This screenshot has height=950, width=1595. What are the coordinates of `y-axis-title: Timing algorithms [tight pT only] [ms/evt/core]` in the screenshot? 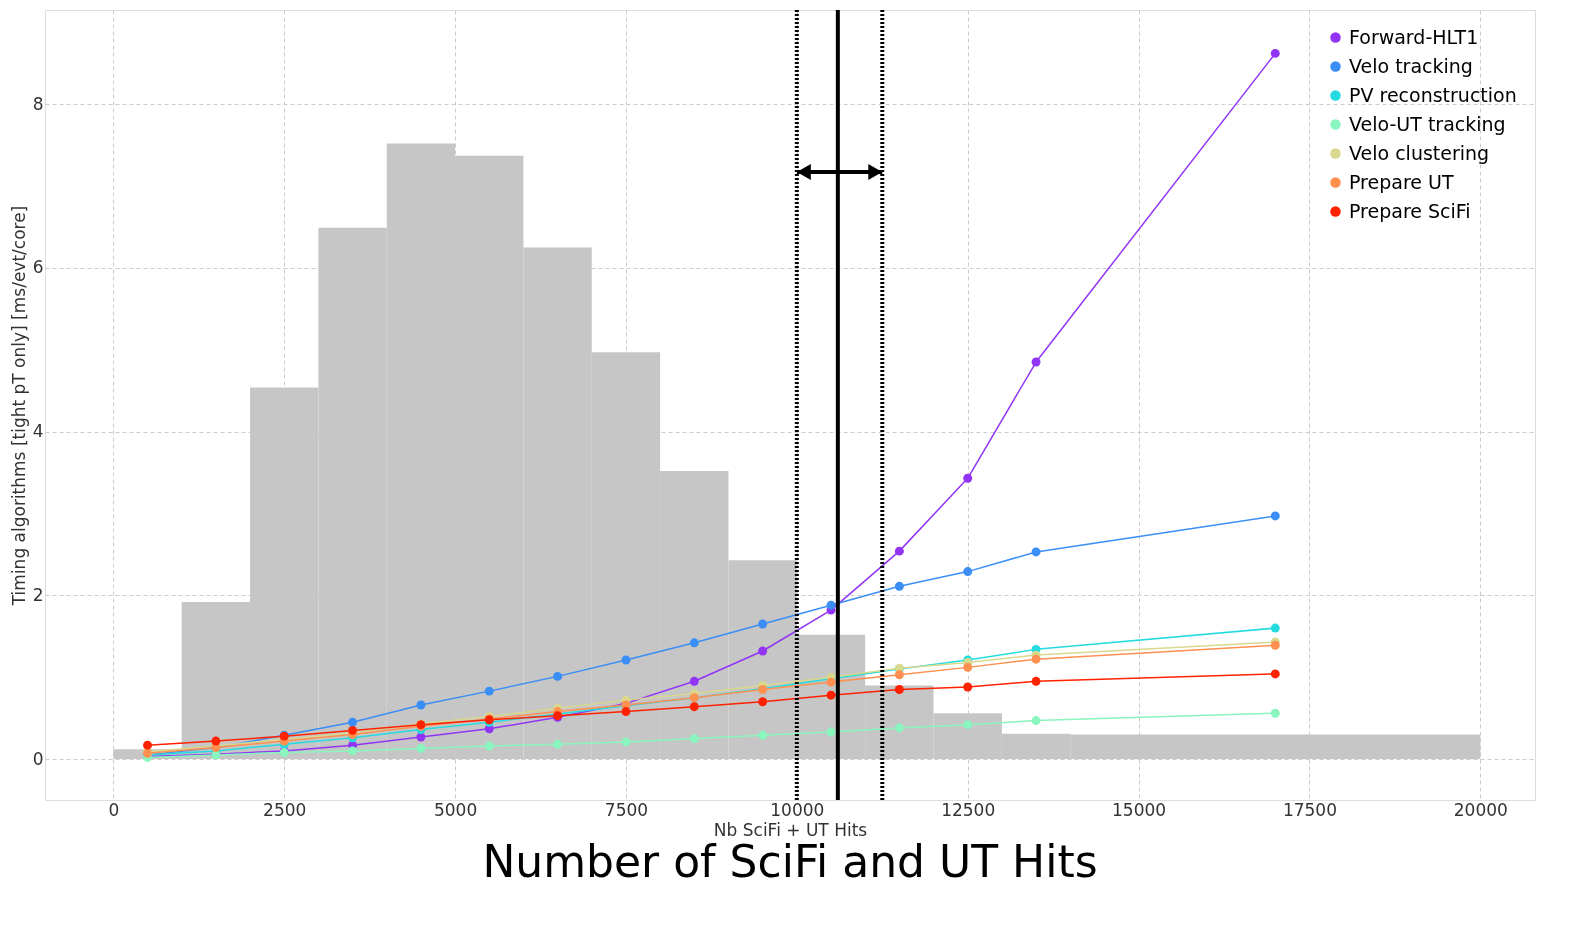 It's located at (18, 406).